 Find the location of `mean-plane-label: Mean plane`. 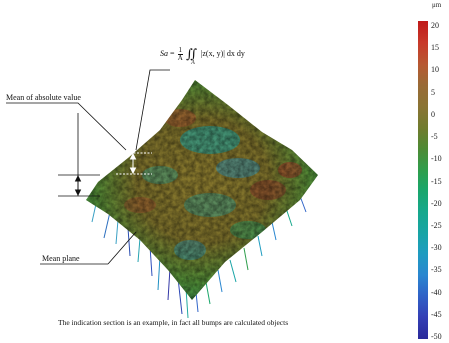

mean-plane-label: Mean plane is located at coordinates (61, 258).